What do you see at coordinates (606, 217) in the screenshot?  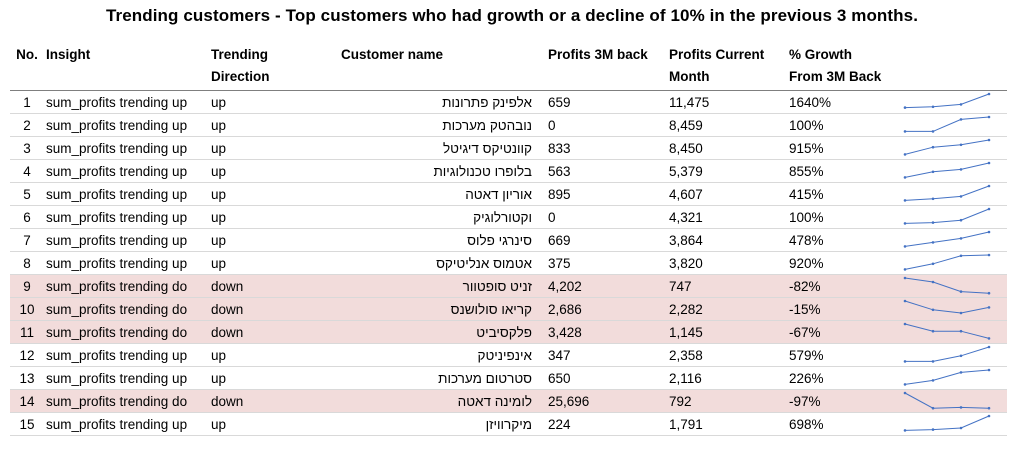 I see `profits-3m-cell: 0` at bounding box center [606, 217].